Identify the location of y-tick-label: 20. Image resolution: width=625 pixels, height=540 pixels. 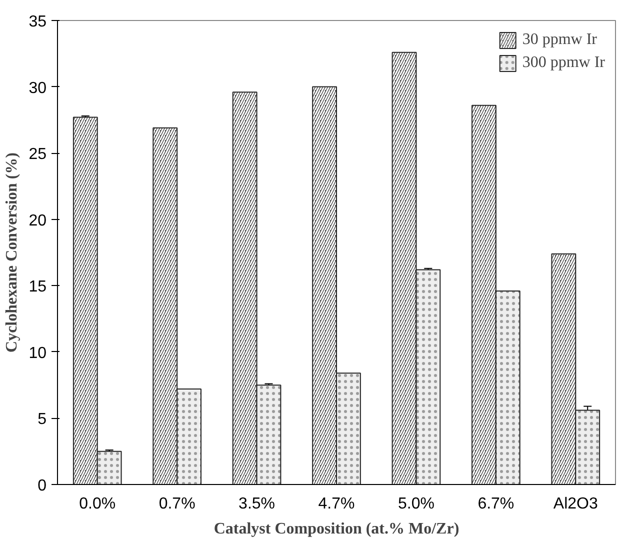
(37, 221).